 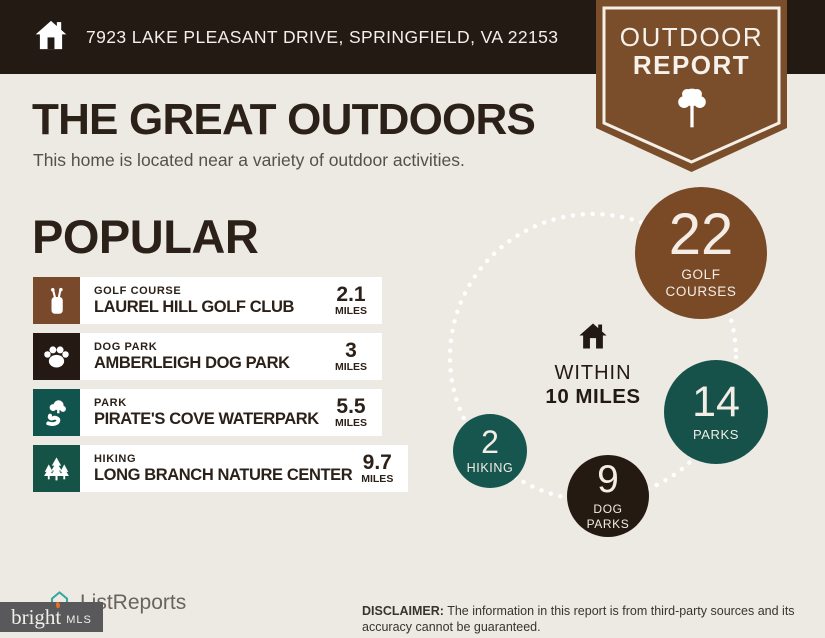 I want to click on outdoor-report-ribbon: OUTDOOR REPORT, so click(x=691, y=87).